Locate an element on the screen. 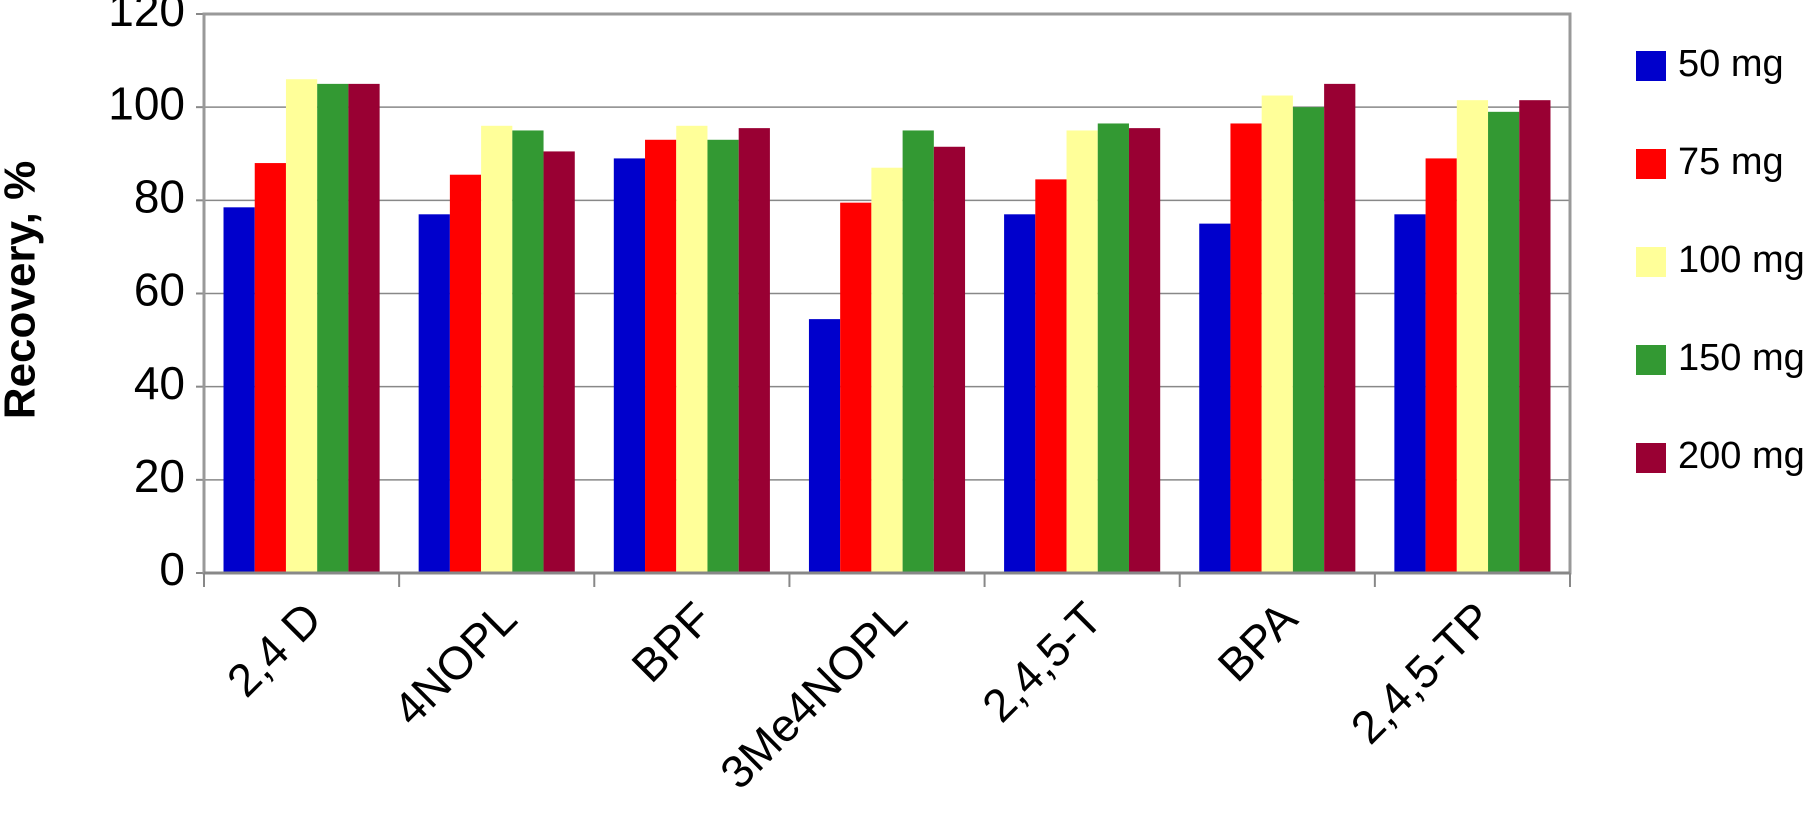 This screenshot has width=1816, height=826. legend-label: 100 mg is located at coordinates (1741, 260).